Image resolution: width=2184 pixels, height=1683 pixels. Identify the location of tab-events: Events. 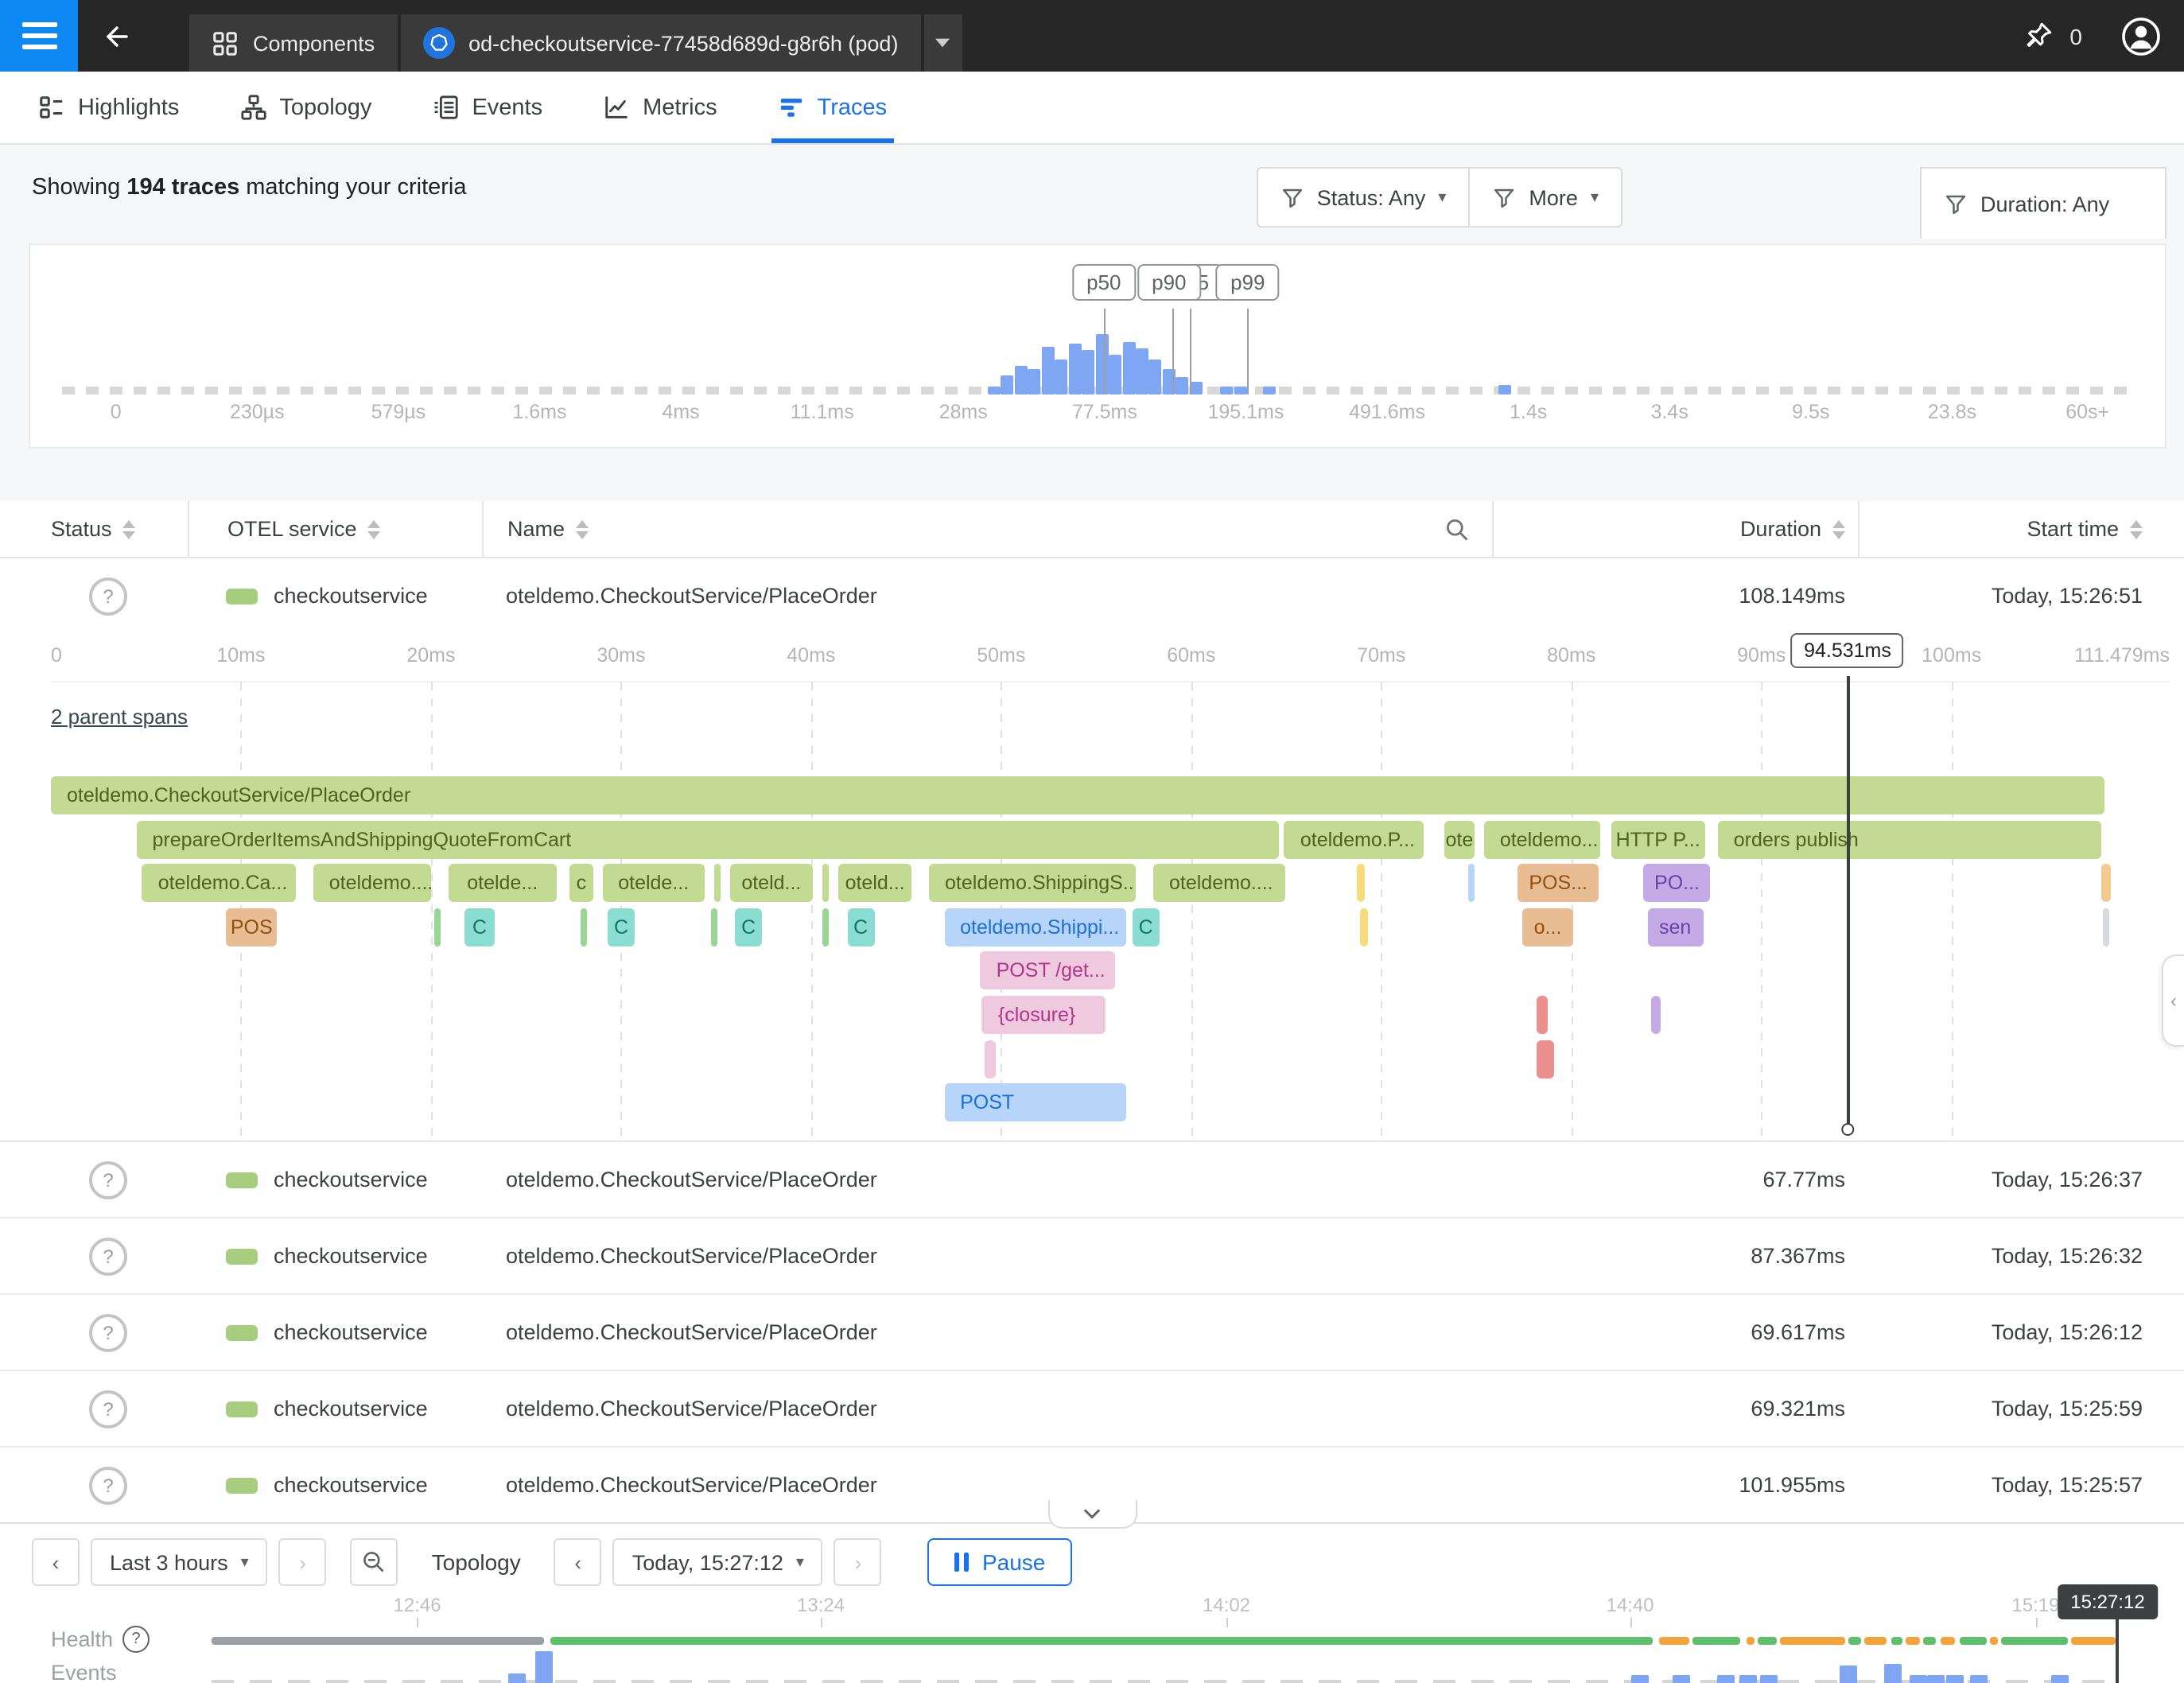
(487, 107).